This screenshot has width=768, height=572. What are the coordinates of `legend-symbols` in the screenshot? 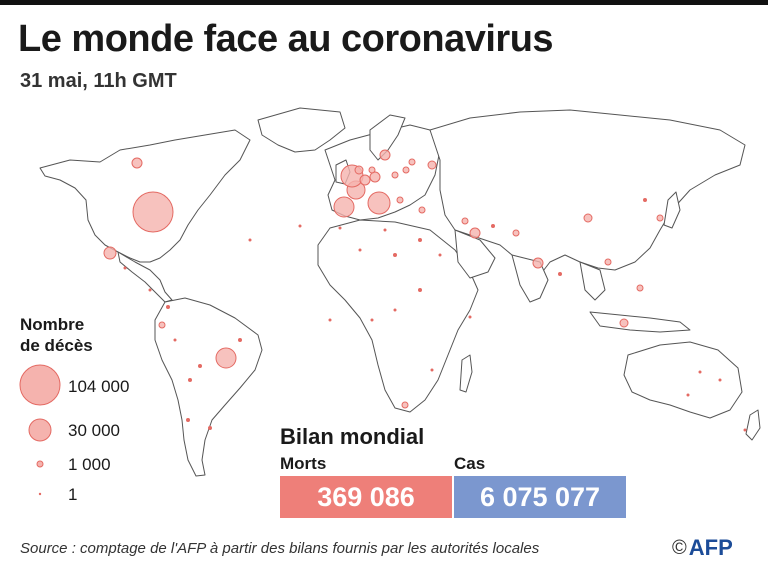 It's located at (40, 430).